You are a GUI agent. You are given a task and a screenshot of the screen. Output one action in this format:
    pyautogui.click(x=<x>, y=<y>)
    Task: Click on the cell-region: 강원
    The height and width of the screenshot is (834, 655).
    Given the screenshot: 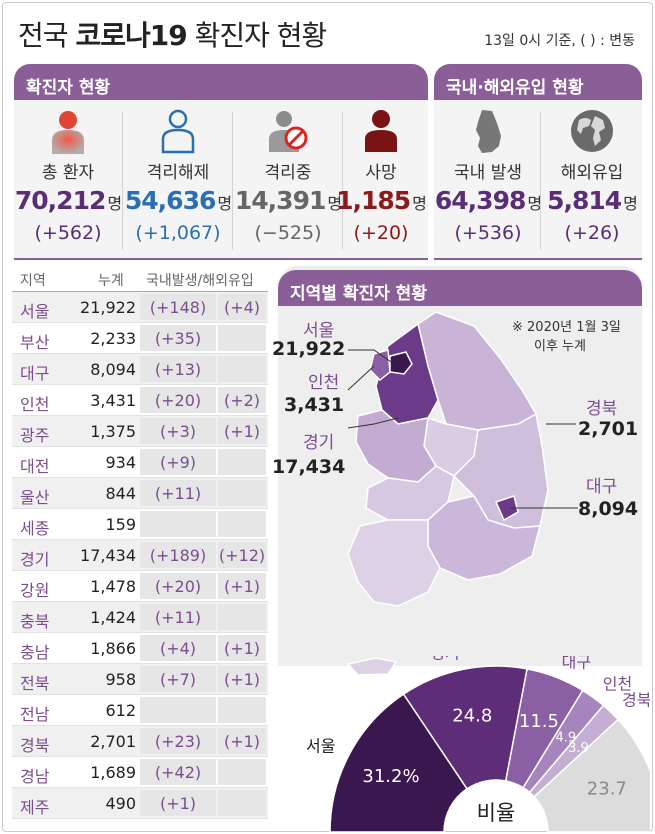 What is the action you would take?
    pyautogui.click(x=35, y=590)
    